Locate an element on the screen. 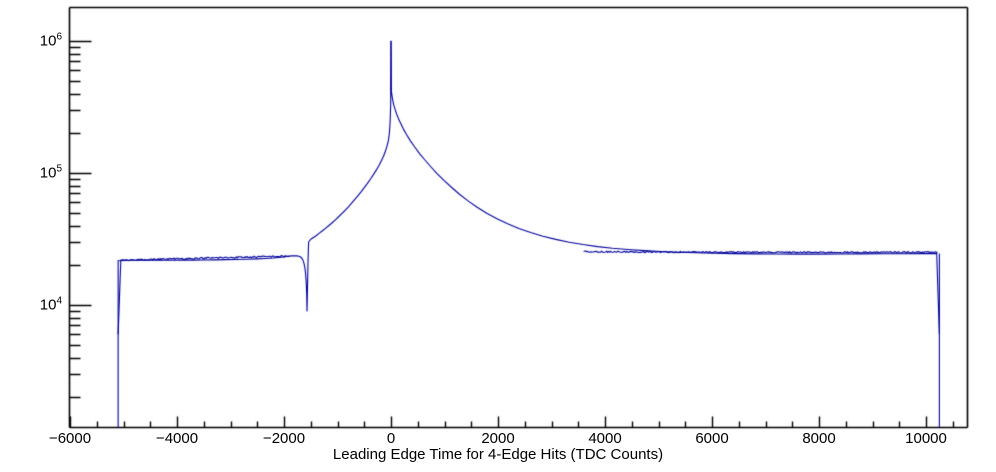  y-tick-label: 10⁶ is located at coordinates (50, 40).